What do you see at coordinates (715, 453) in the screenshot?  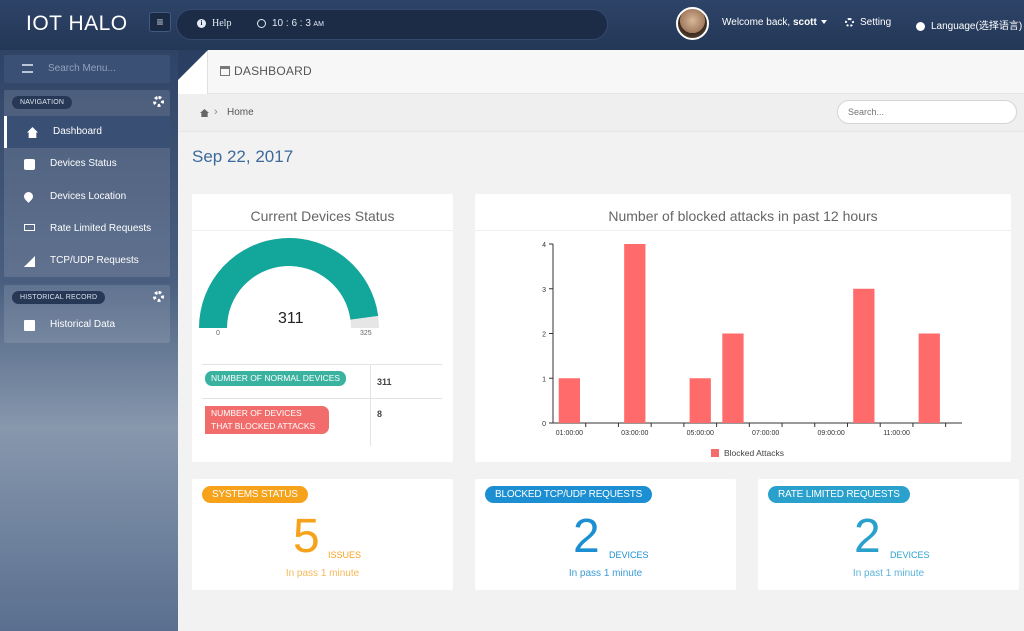 I see `legend-swatch` at bounding box center [715, 453].